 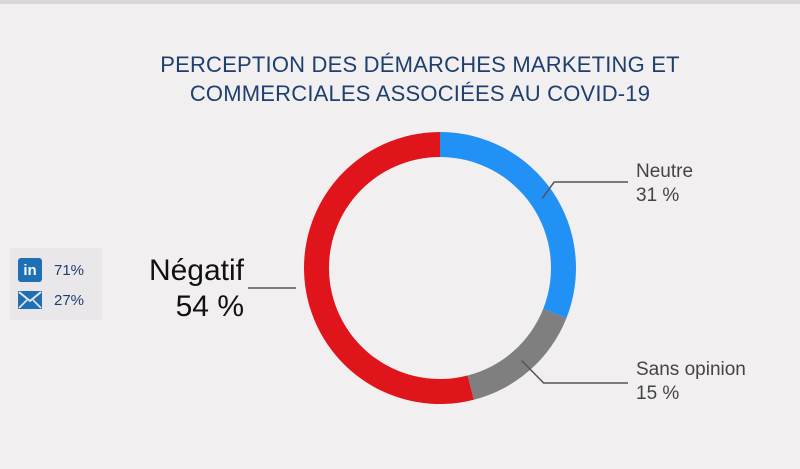 What do you see at coordinates (517, 354) in the screenshot?
I see `slice-sans-opinion` at bounding box center [517, 354].